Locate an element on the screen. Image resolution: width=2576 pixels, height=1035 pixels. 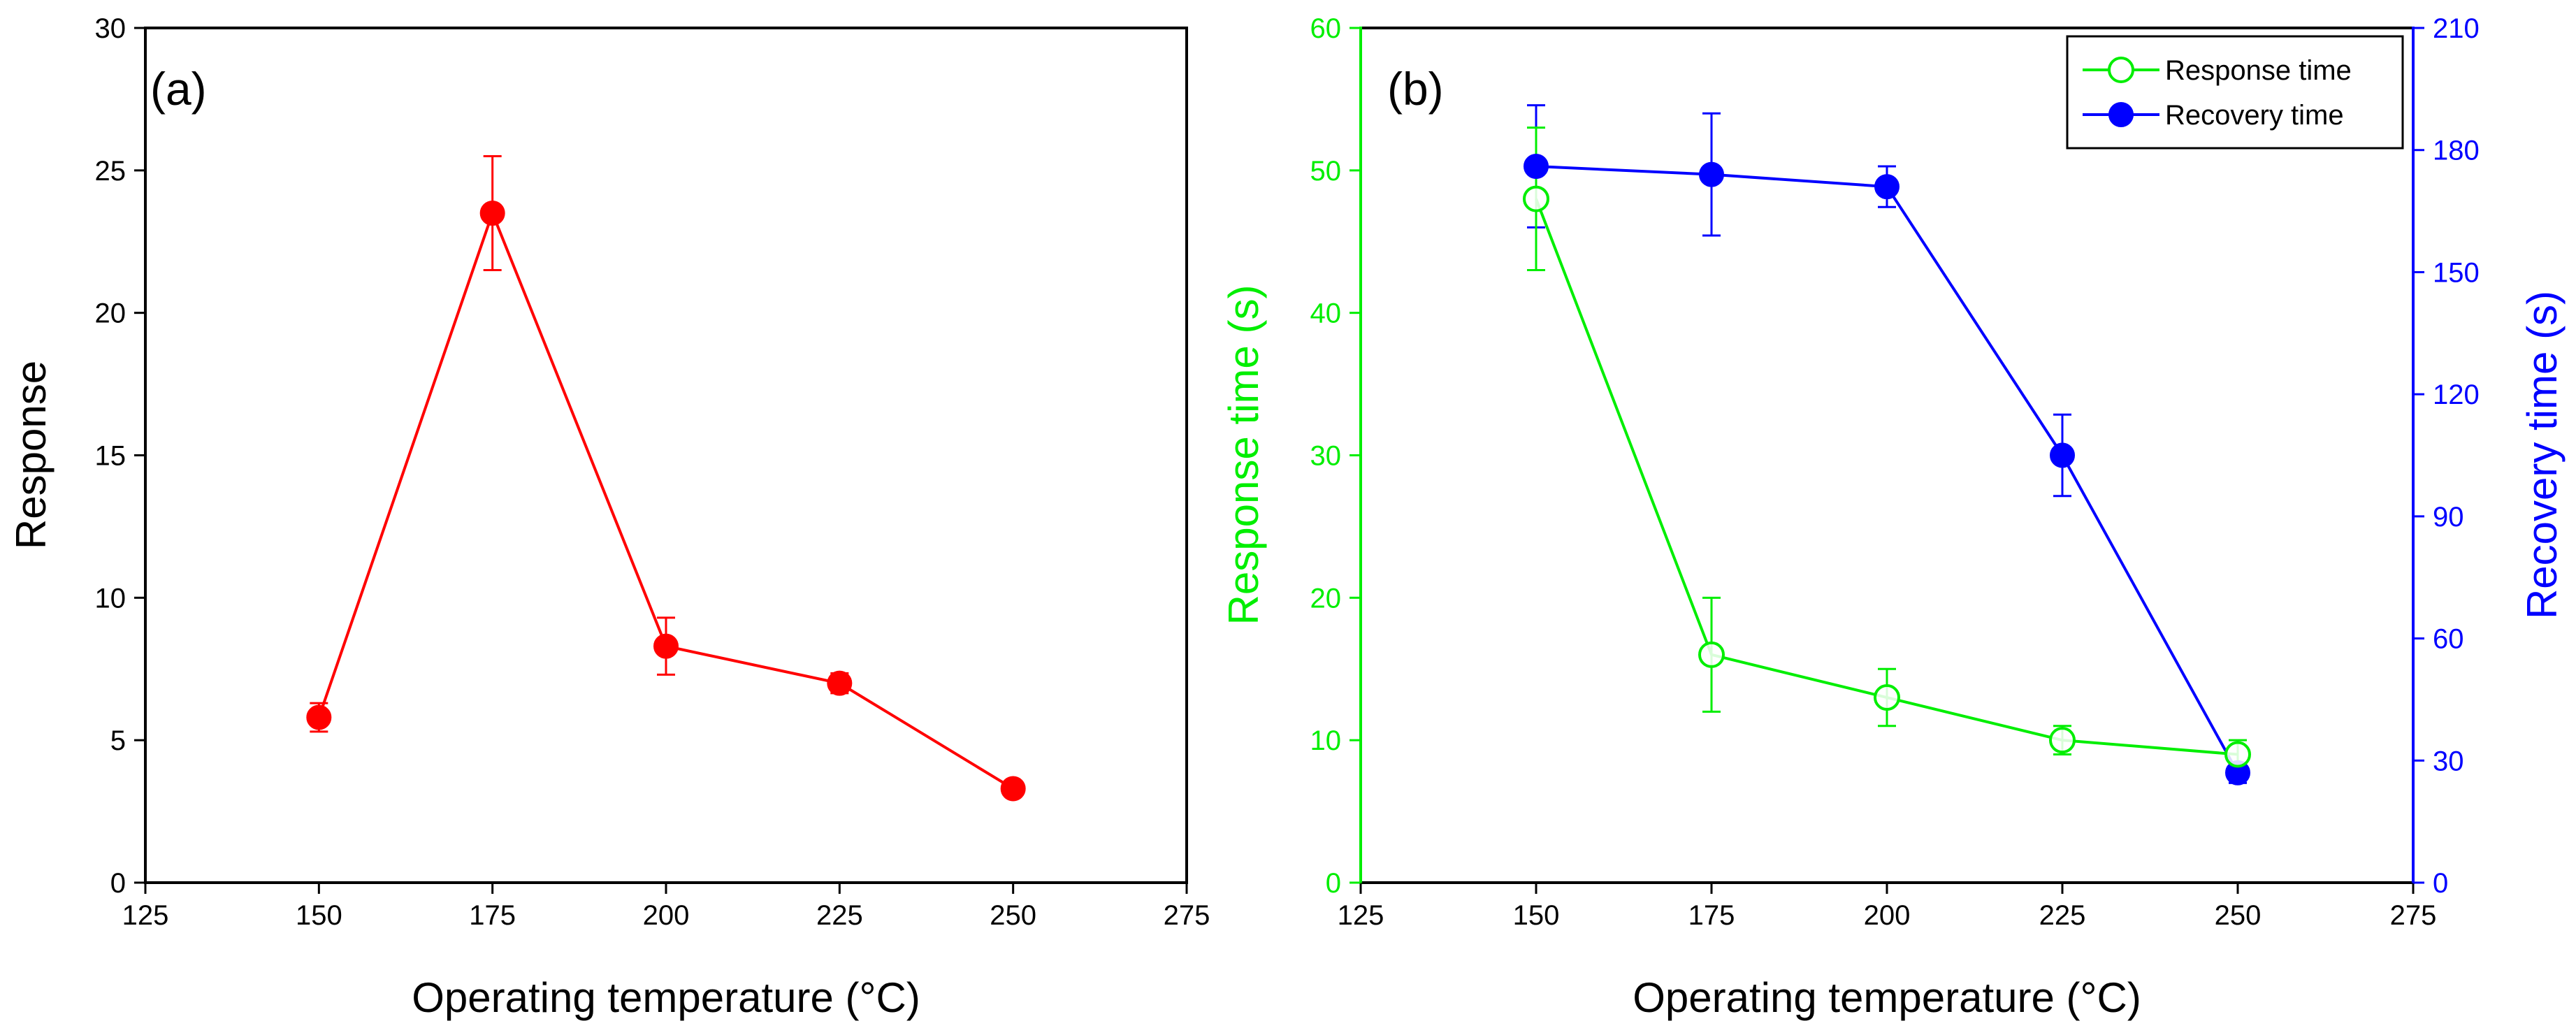
x-tick-label-b: 175 is located at coordinates (1712, 915).